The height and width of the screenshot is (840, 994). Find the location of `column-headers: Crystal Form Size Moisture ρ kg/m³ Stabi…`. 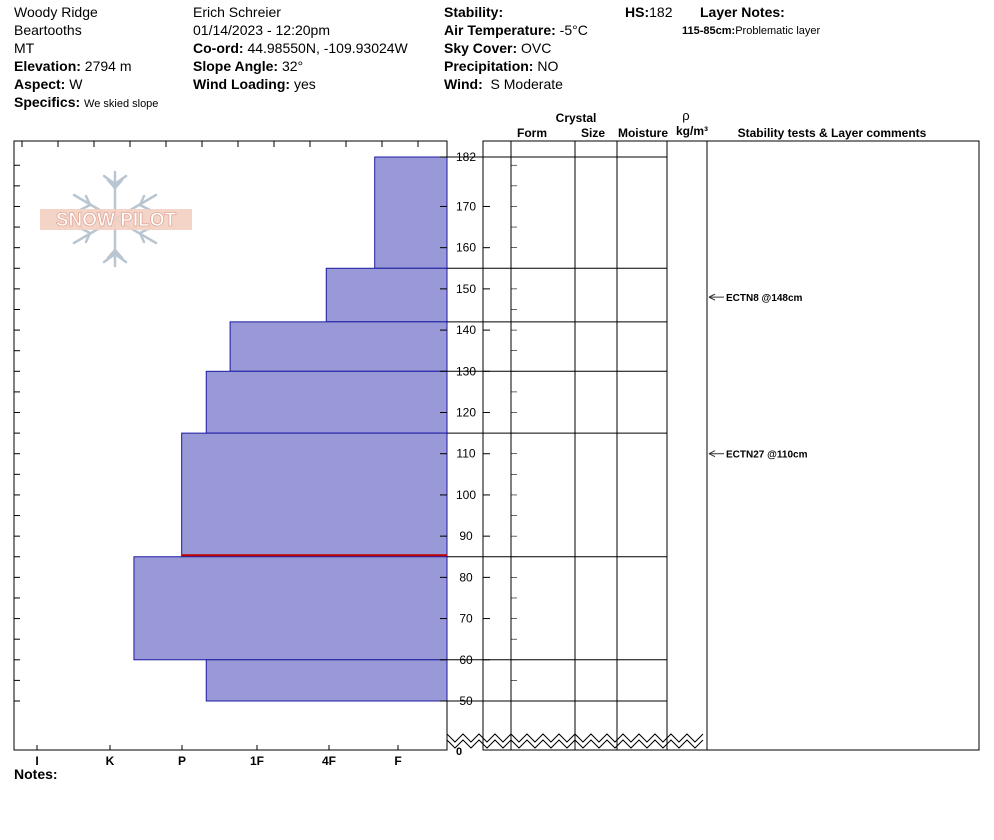

column-headers: Crystal Form Size Moisture ρ kg/m³ Stabi… is located at coordinates (722, 124).